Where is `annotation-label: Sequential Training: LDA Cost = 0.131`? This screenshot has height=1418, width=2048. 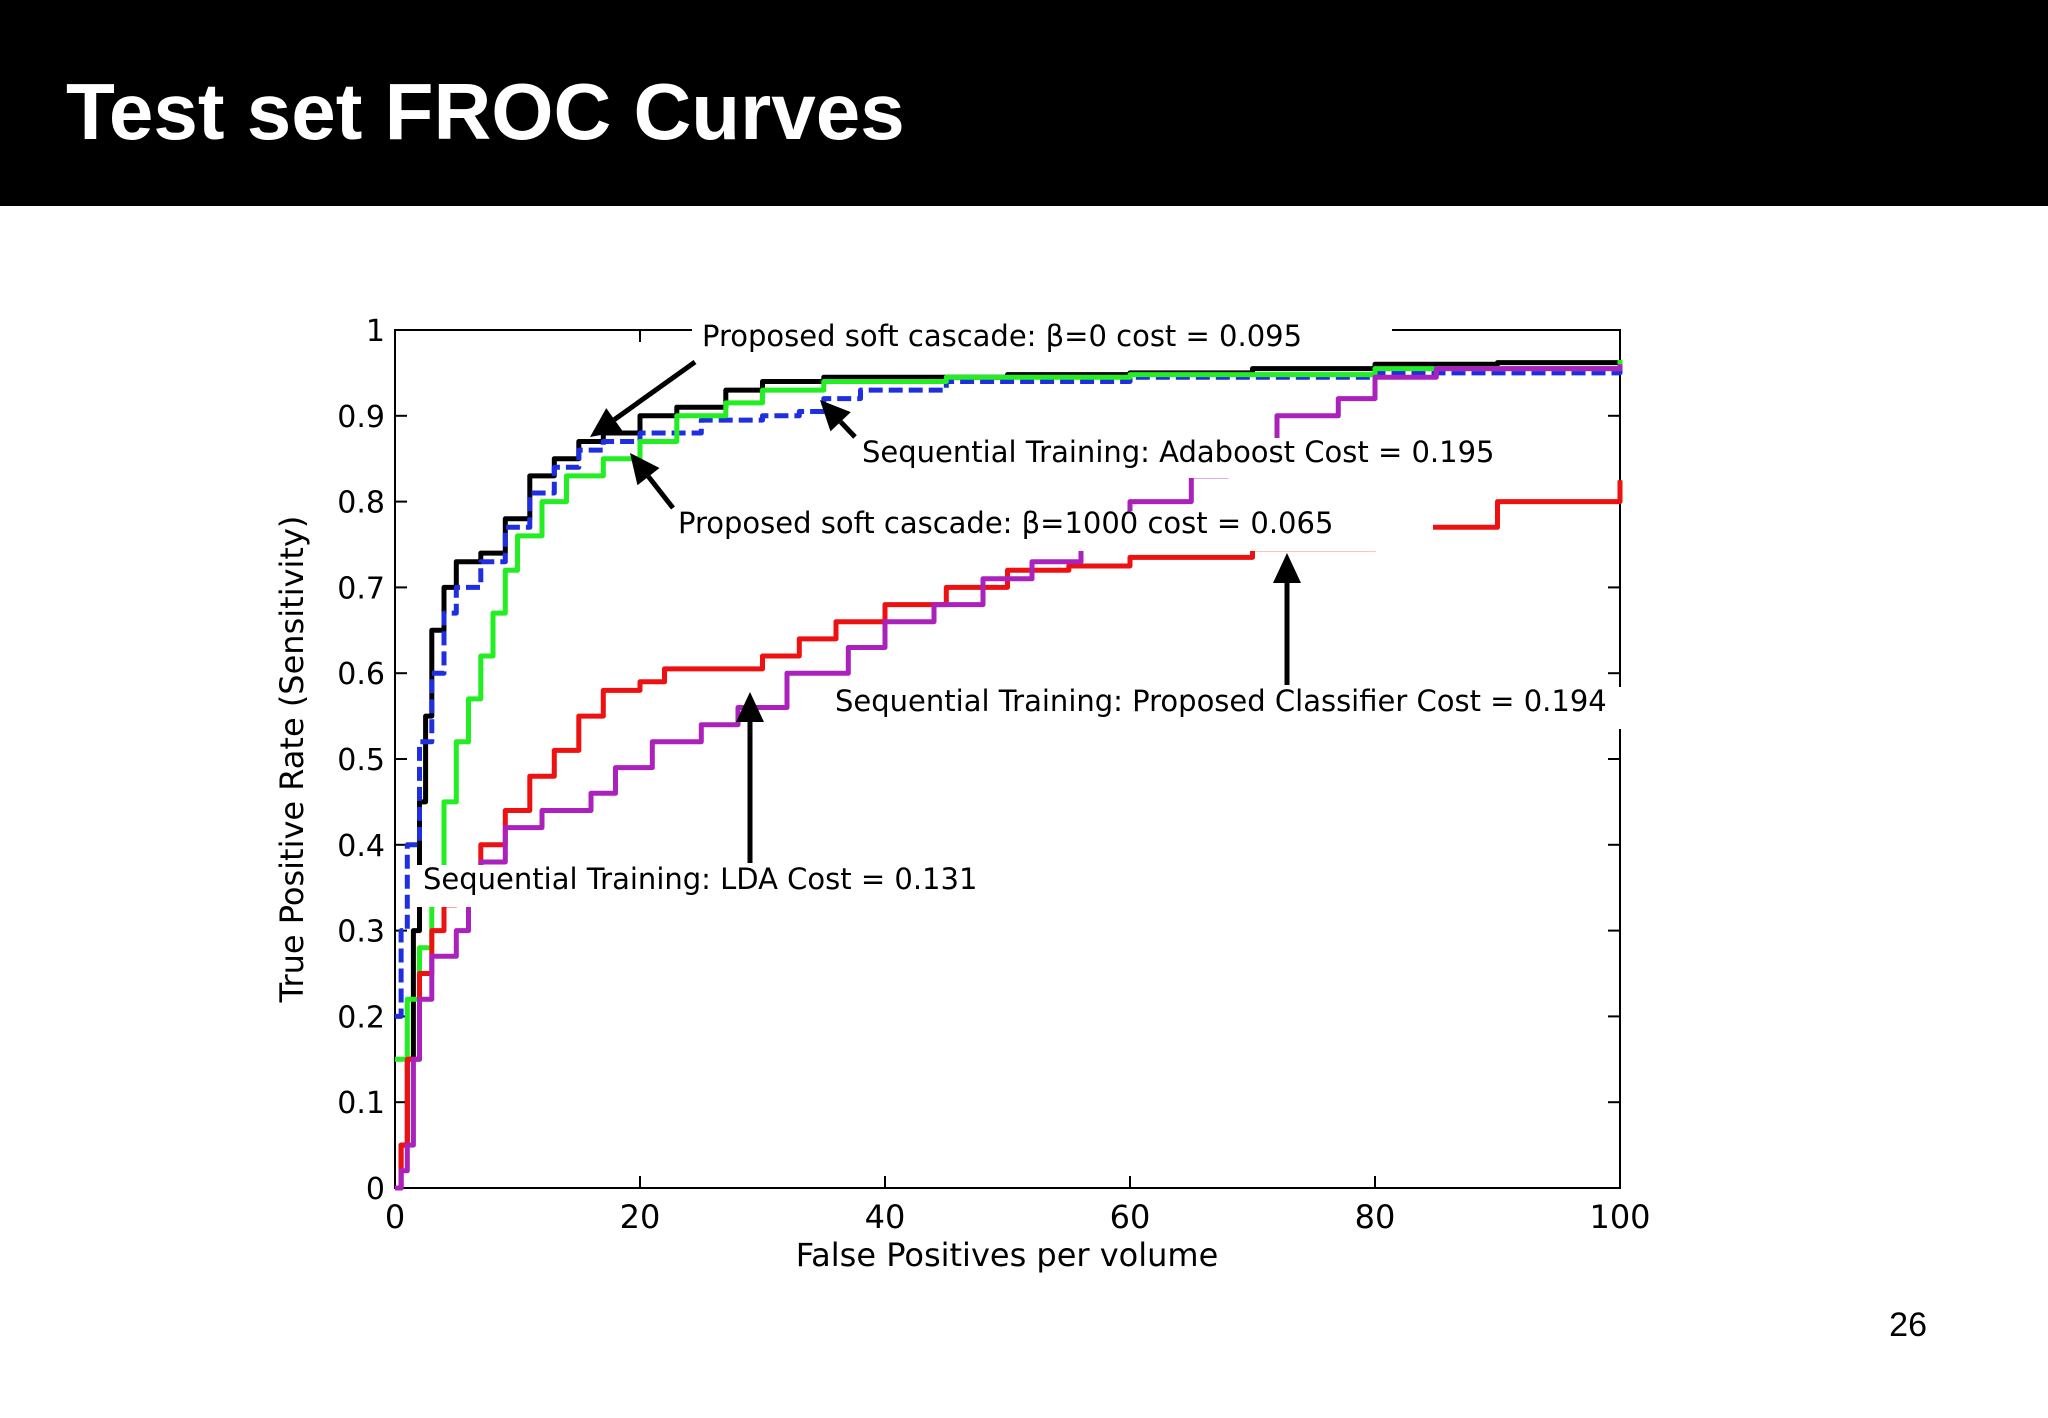
annotation-label: Sequential Training: LDA Cost = 0.131 is located at coordinates (700, 879).